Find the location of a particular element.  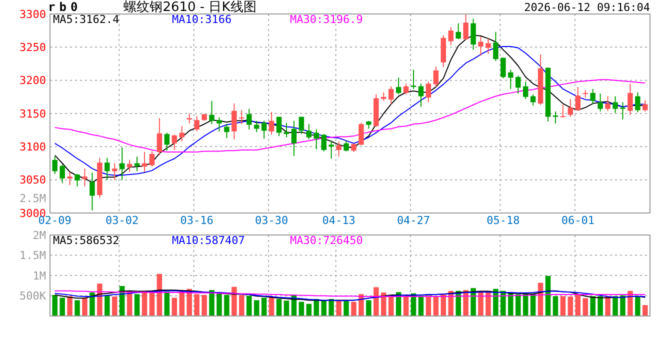

x-tick-label: 03-16 is located at coordinates (197, 220).